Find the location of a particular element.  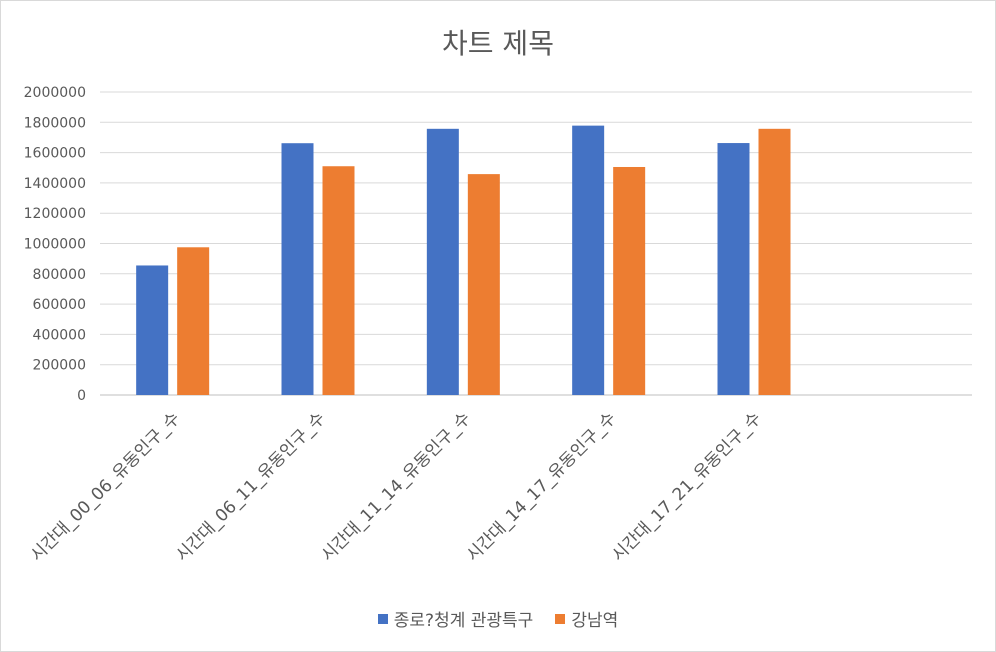

x-tick-label: 시간대_00_06_유동인구_수 is located at coordinates (105, 486).